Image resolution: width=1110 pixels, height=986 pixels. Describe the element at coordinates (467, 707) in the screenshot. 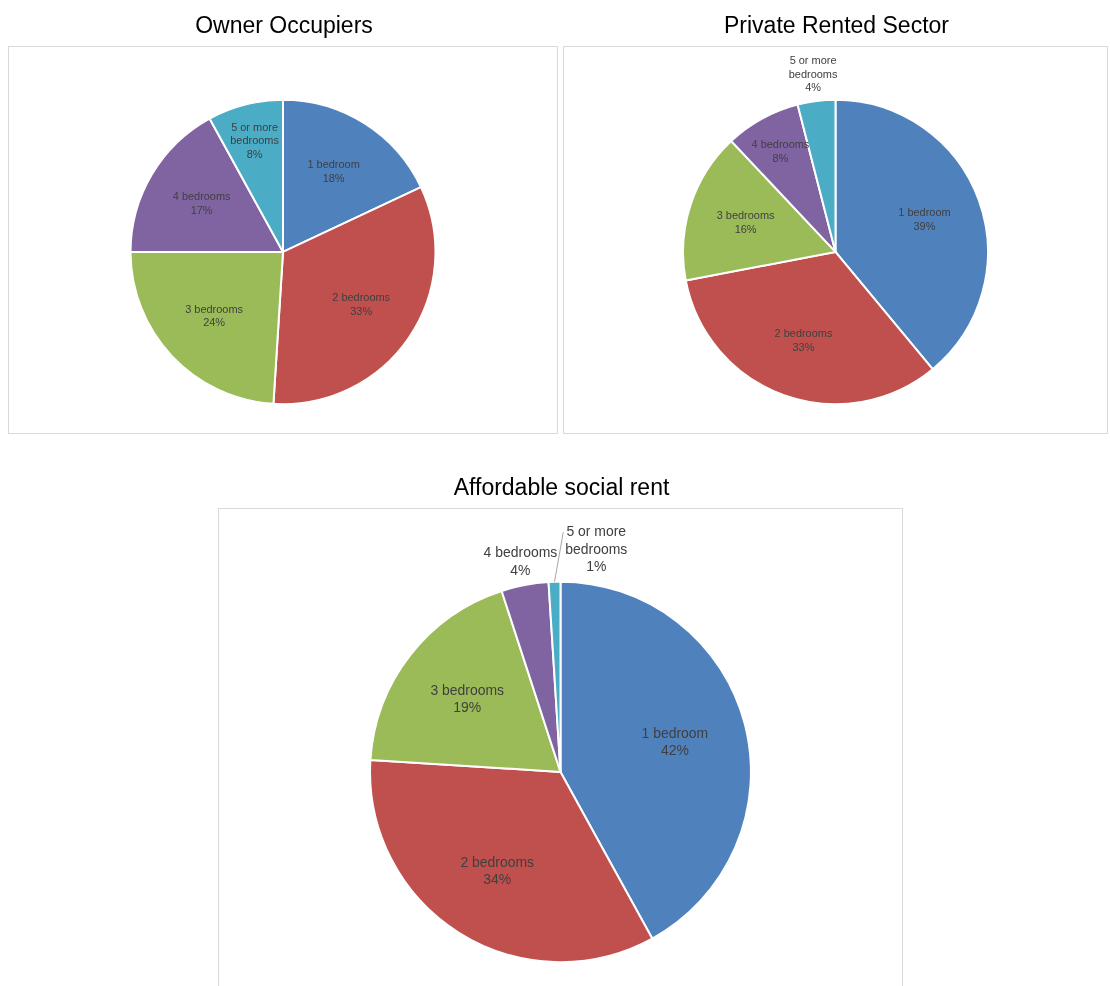

I see `data-label: 19%` at that location.